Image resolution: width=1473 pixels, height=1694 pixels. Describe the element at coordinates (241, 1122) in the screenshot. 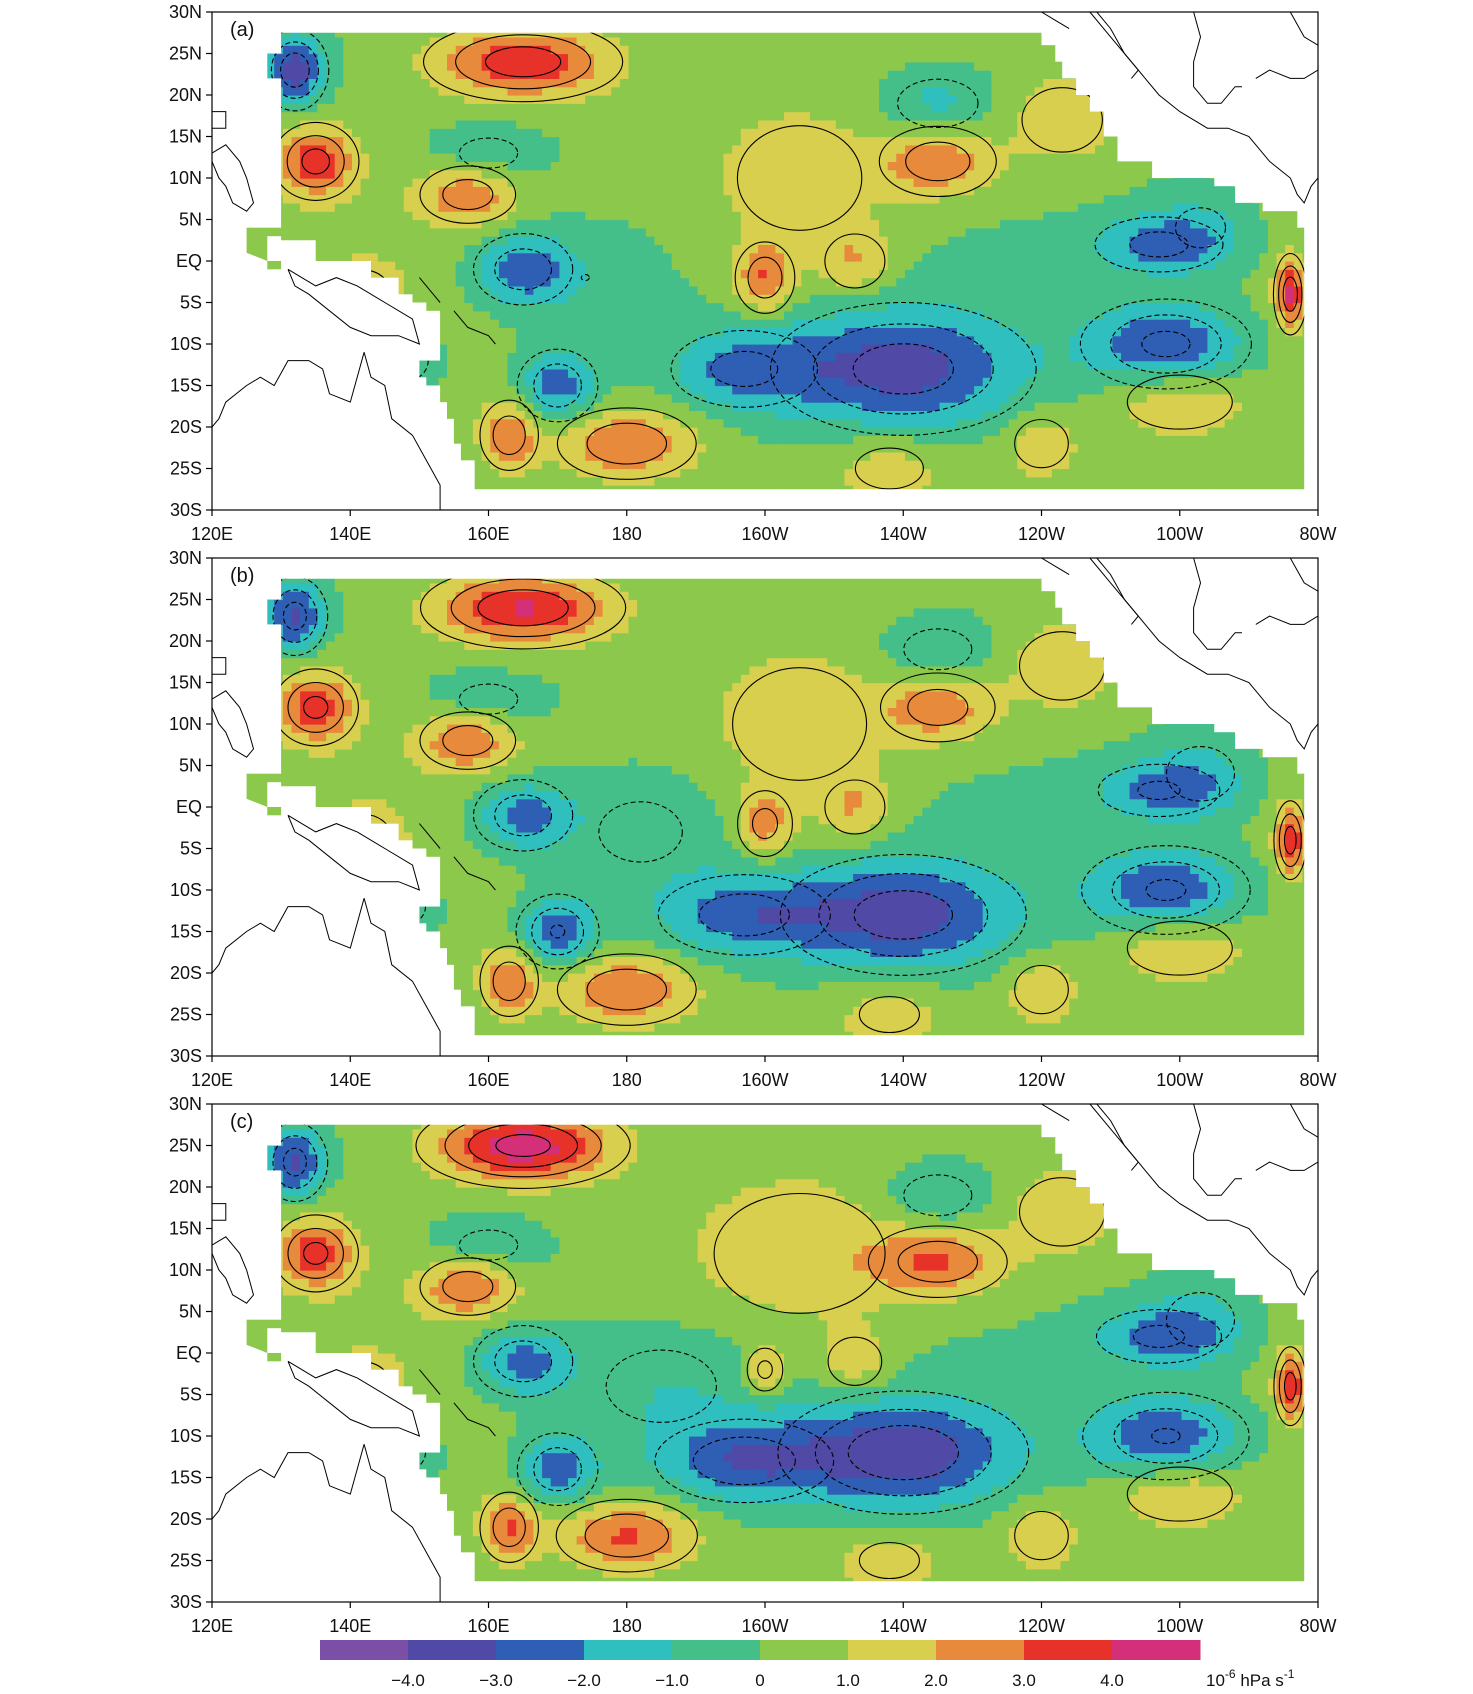

I see `panel-label: (c)` at that location.